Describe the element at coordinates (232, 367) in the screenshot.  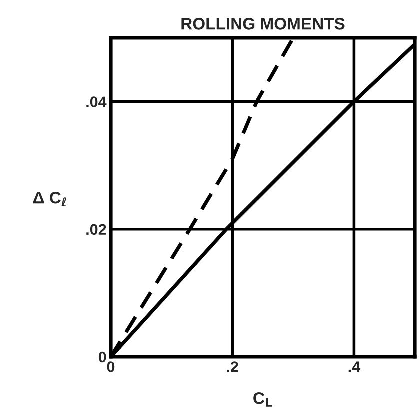
I see `x-tick-label: .2` at that location.